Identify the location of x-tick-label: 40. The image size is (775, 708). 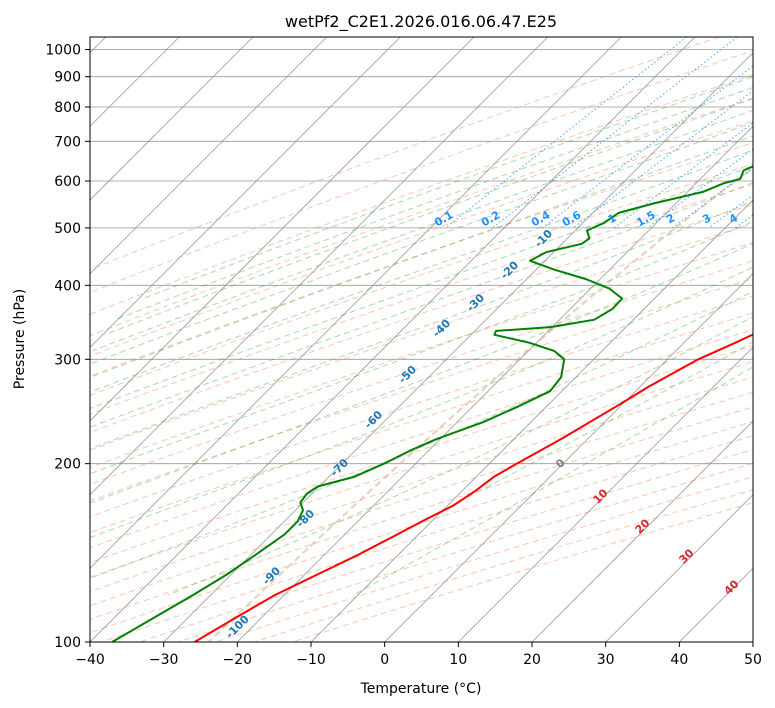
(679, 660).